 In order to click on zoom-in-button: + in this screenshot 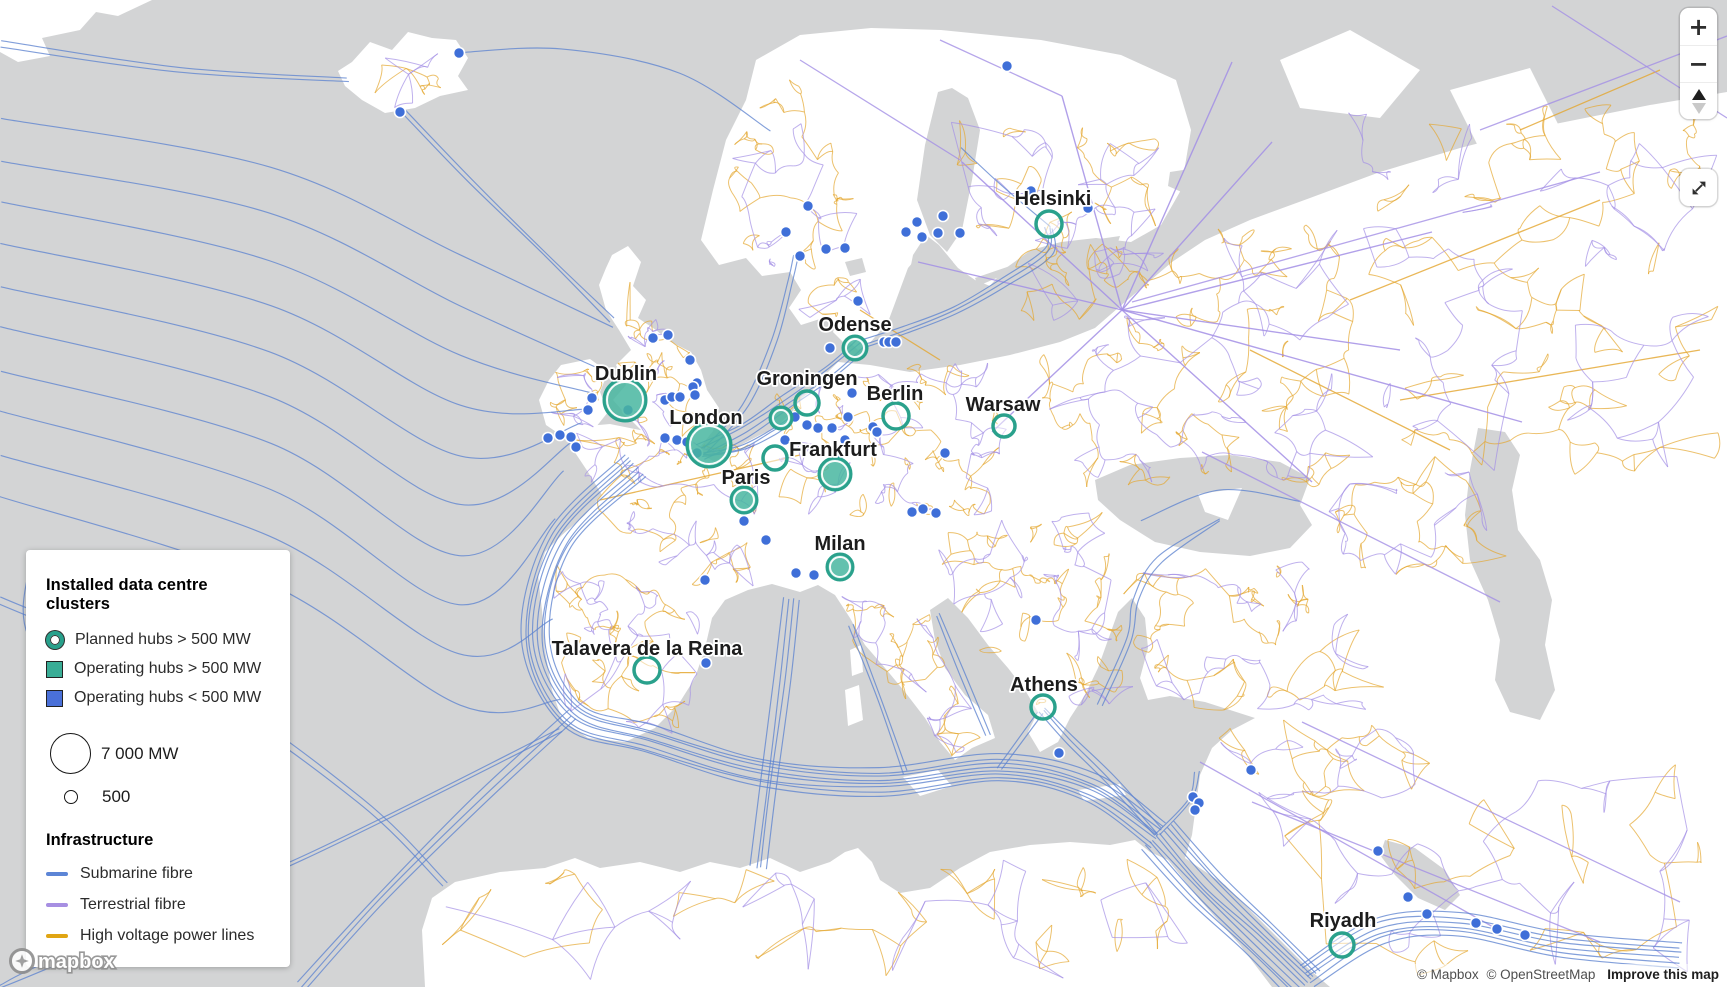, I will do `click(1698, 26)`.